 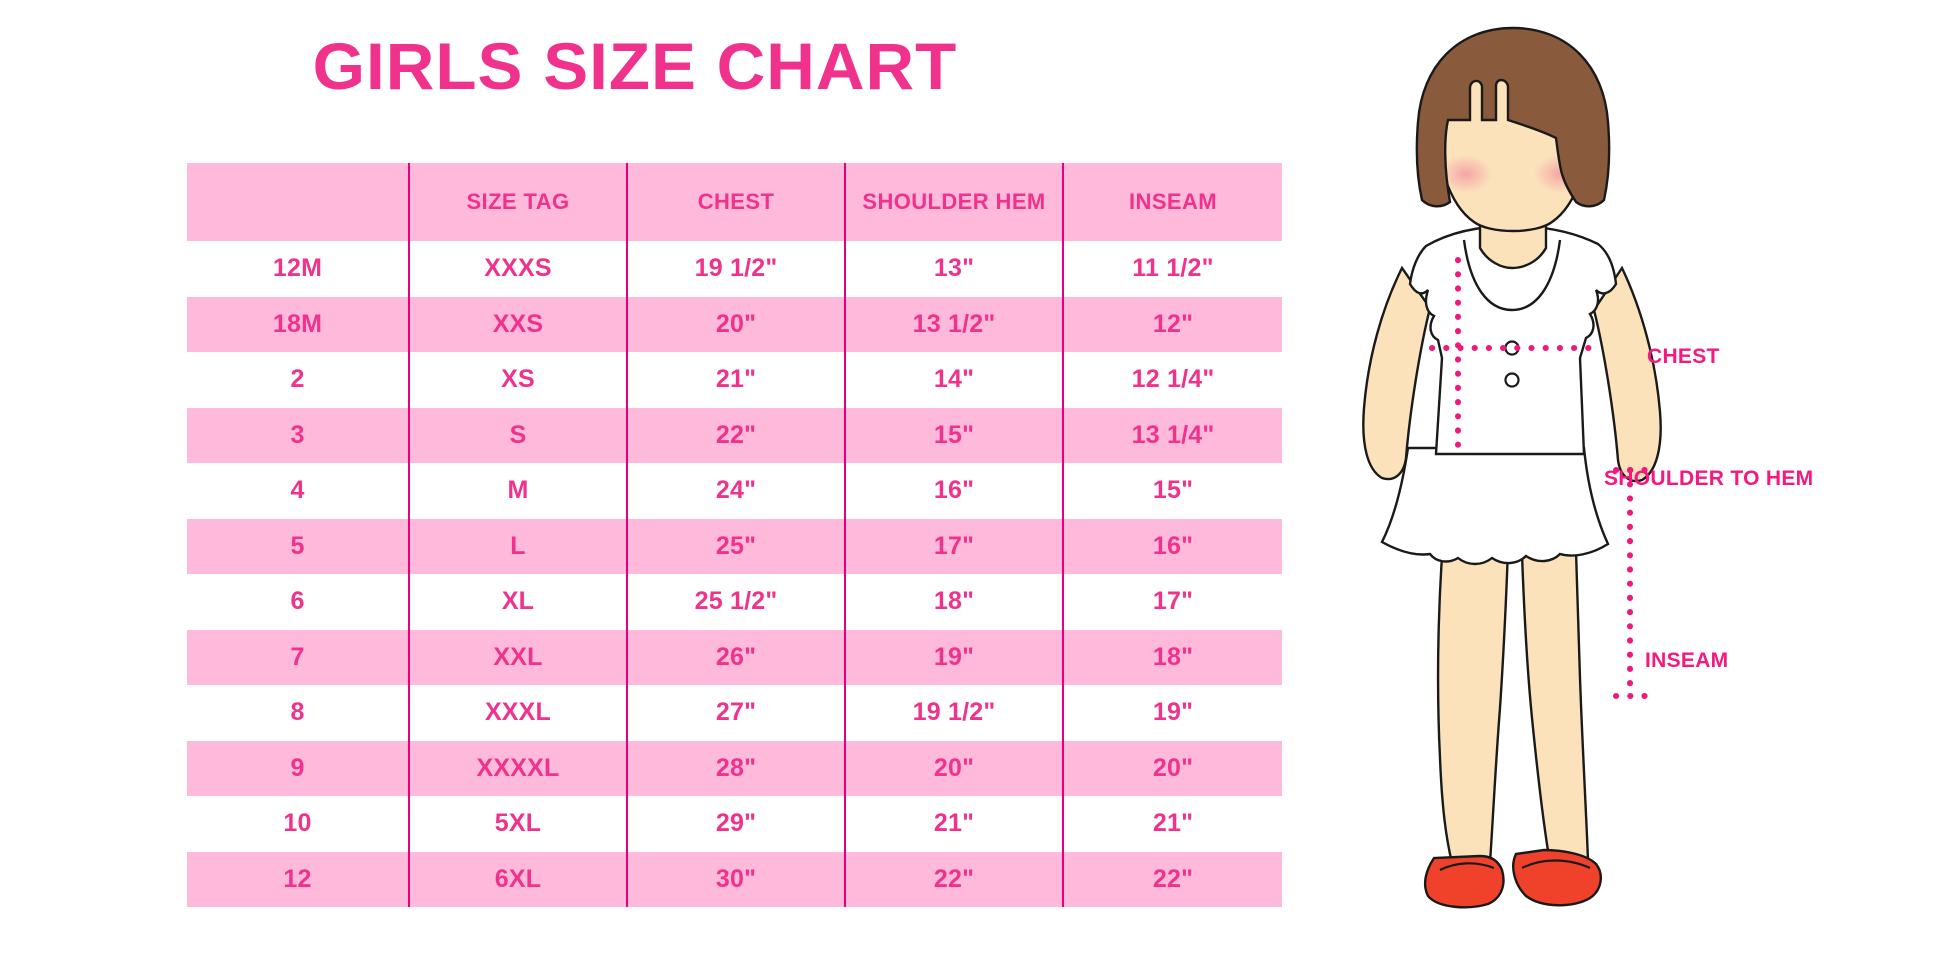 What do you see at coordinates (953, 380) in the screenshot?
I see `cell-shoulder-hem: 14"` at bounding box center [953, 380].